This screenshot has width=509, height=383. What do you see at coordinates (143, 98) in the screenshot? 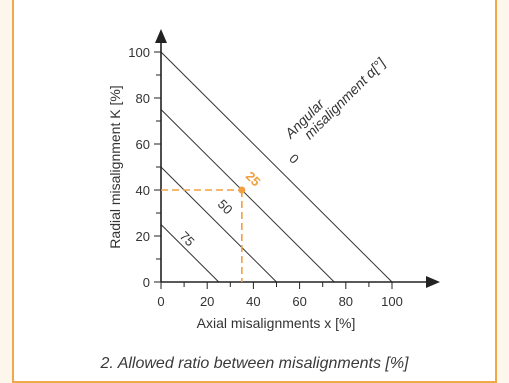
I see `y-tick-label-80: 80` at bounding box center [143, 98].